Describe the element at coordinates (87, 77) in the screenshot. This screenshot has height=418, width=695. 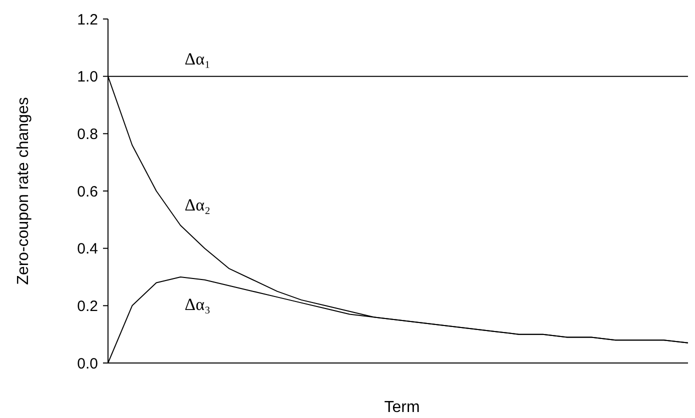
I see `y-tick-label: 1.0` at that location.